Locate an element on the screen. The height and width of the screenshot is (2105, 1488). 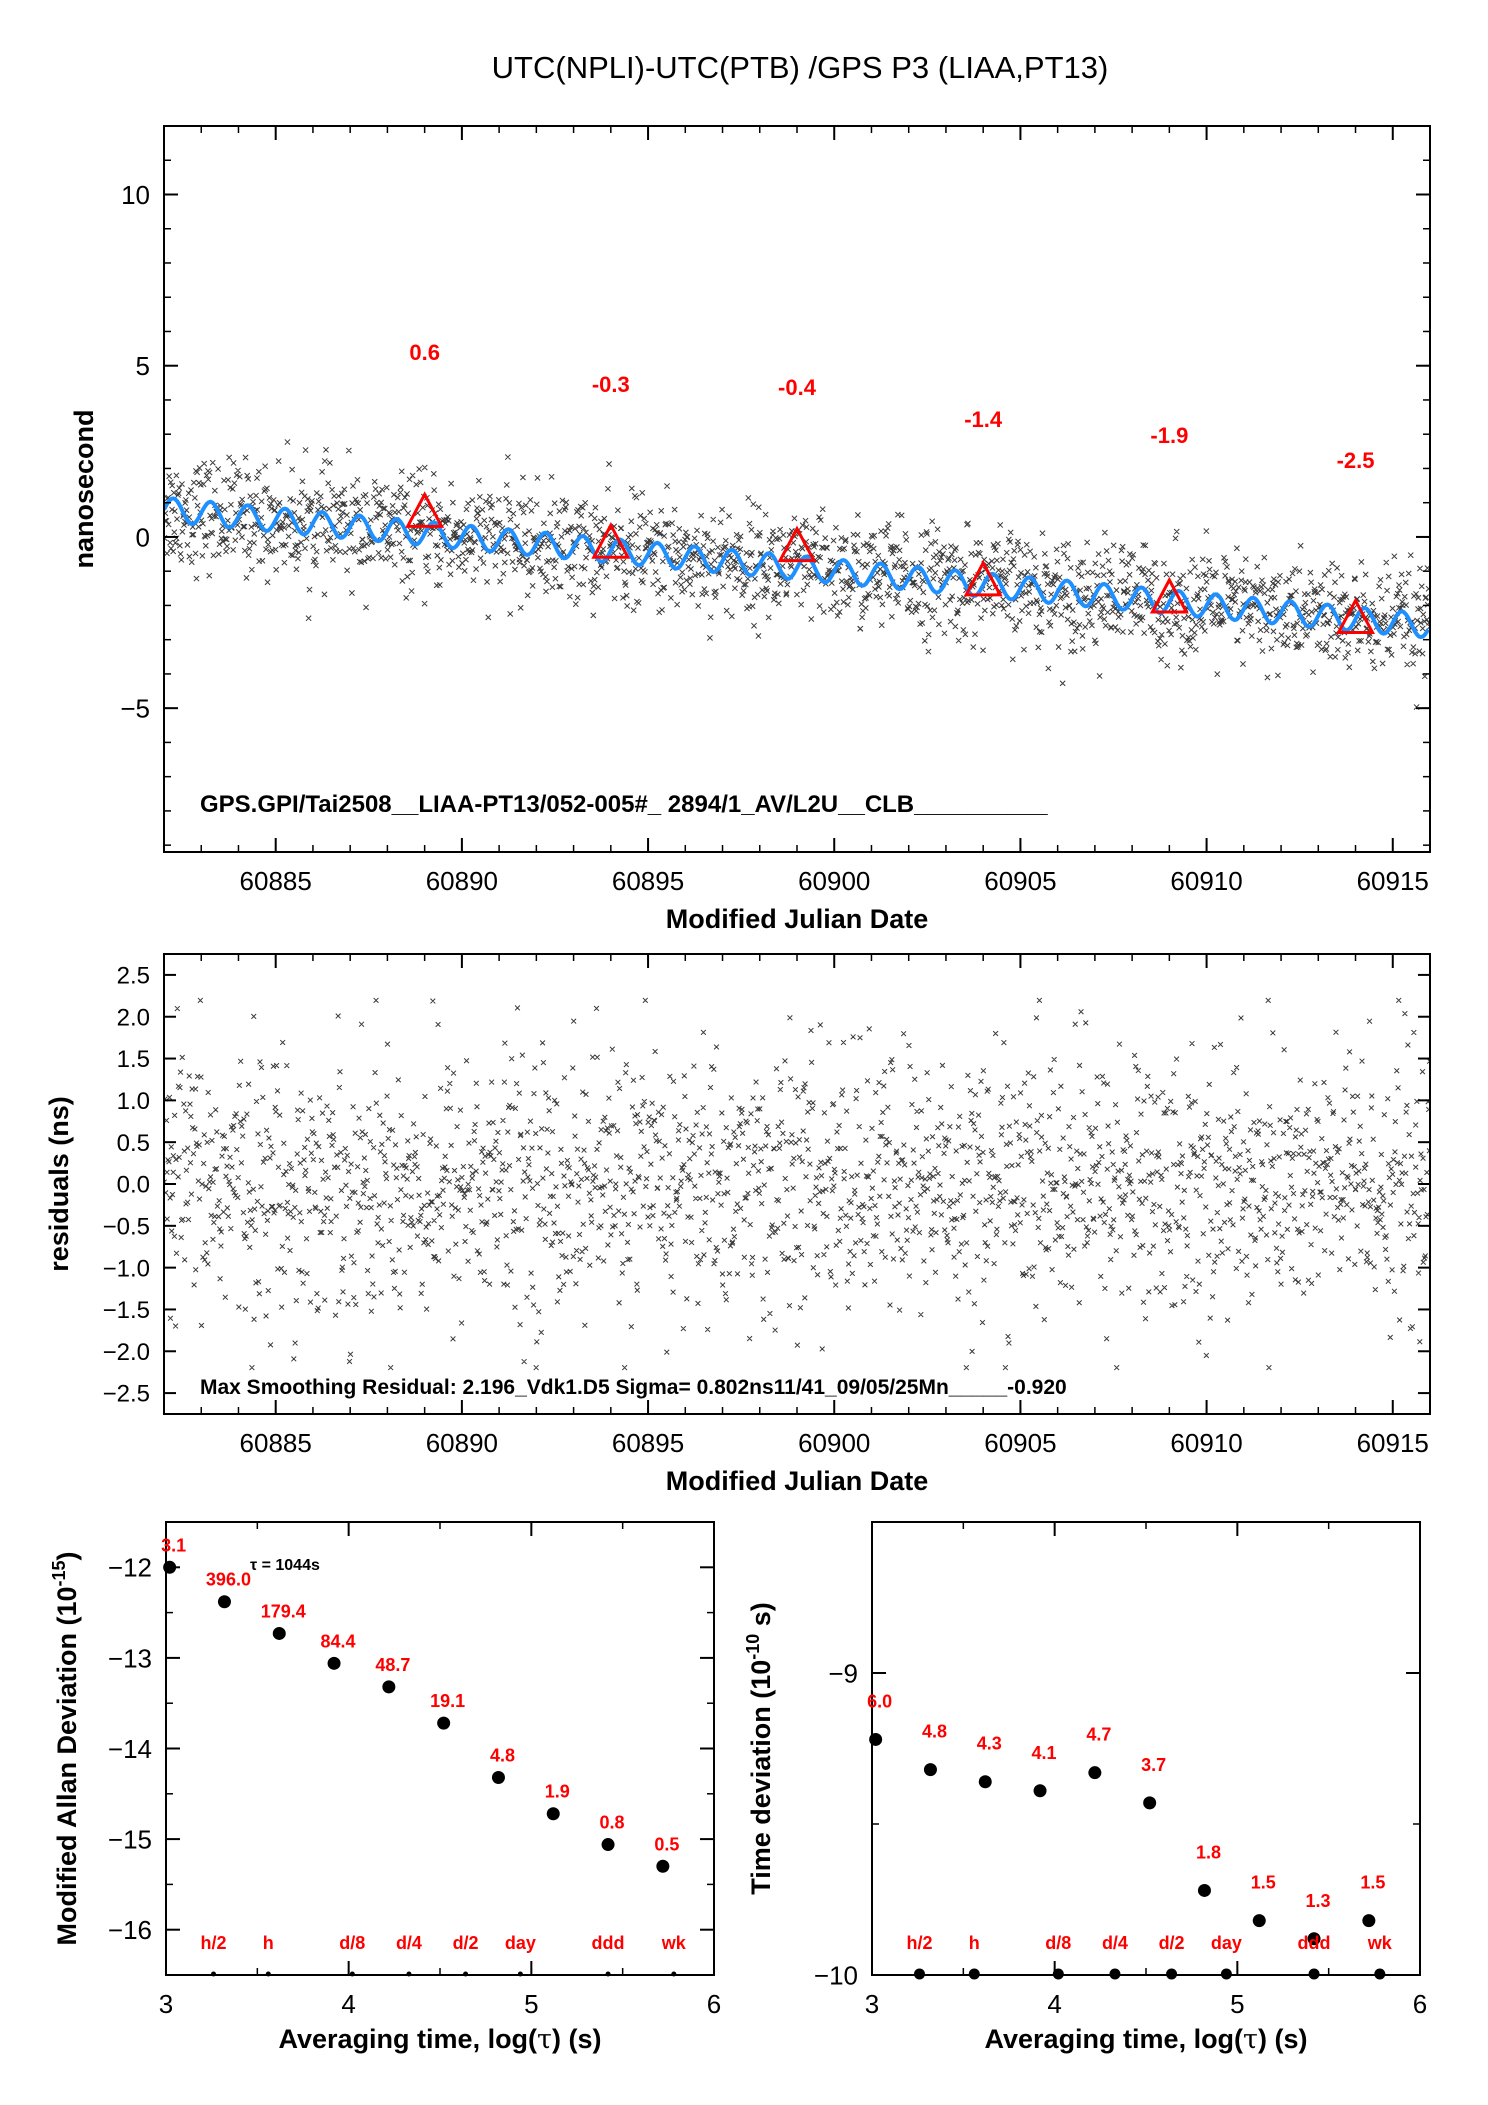
y-tick-label: 0.5 is located at coordinates (133, 1143).